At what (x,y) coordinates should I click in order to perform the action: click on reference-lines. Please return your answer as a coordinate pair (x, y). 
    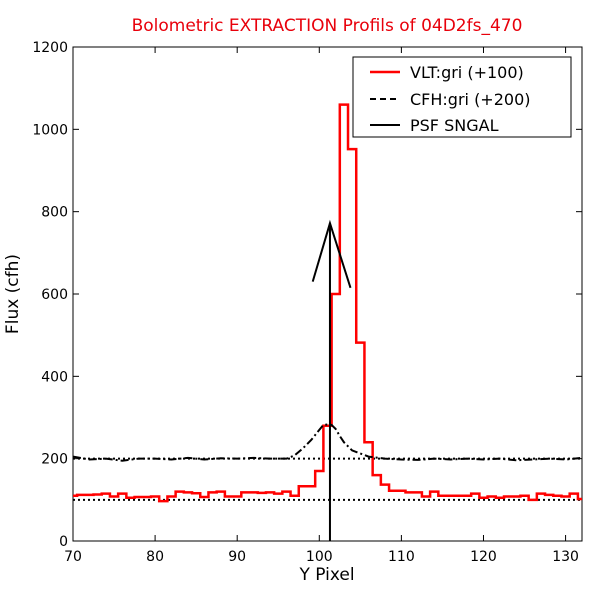
    Looking at the image, I should click on (327, 479).